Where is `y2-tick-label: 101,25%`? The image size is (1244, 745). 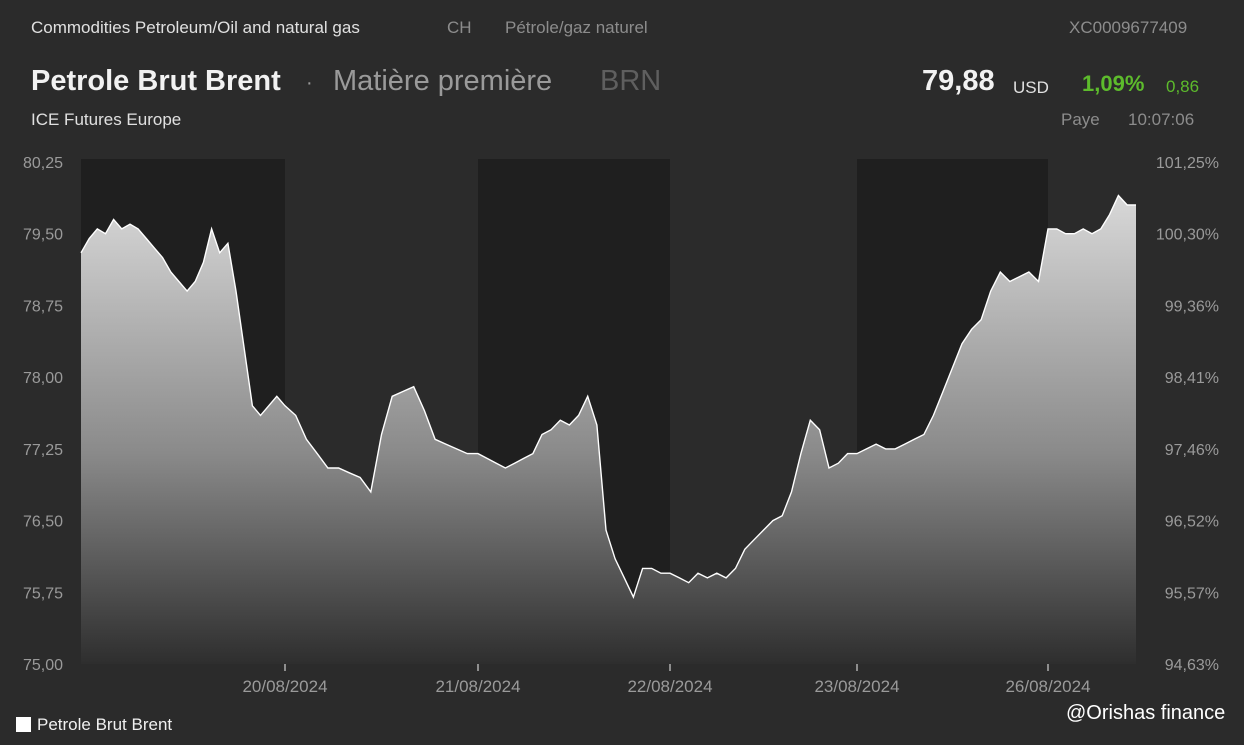 y2-tick-label: 101,25% is located at coordinates (1187, 163).